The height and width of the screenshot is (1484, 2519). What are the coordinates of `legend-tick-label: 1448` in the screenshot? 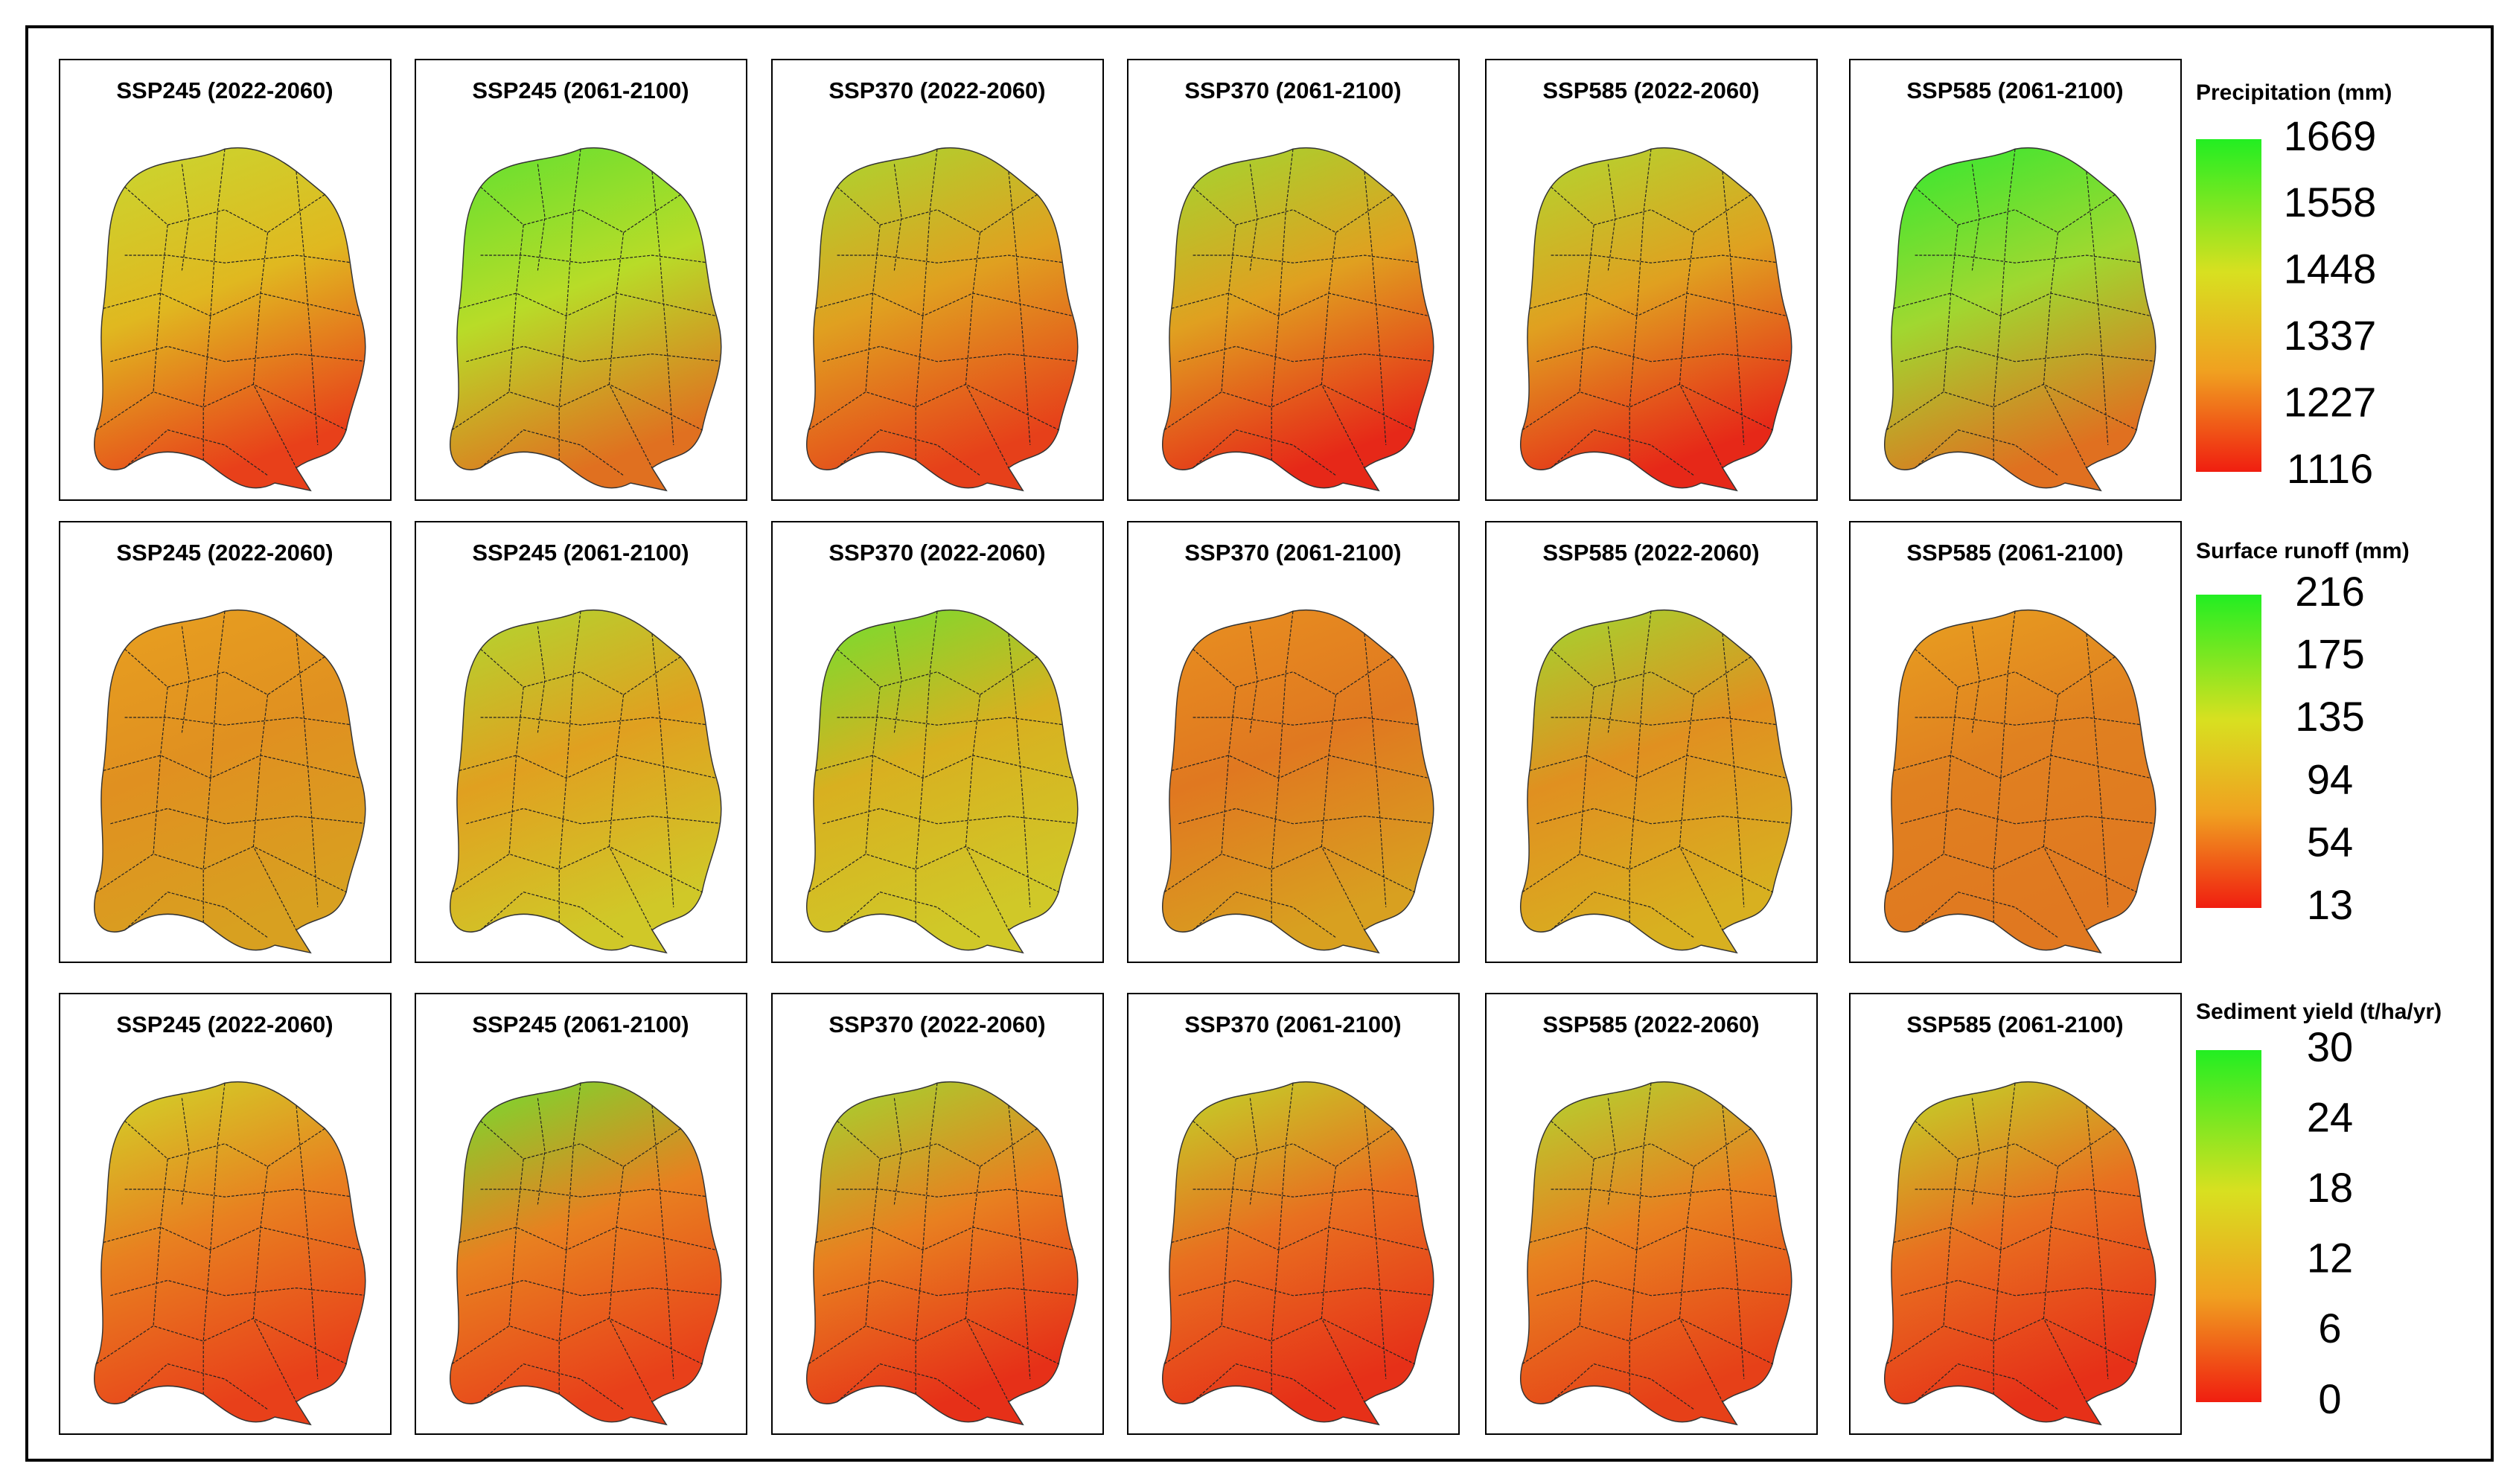 It's located at (2331, 269).